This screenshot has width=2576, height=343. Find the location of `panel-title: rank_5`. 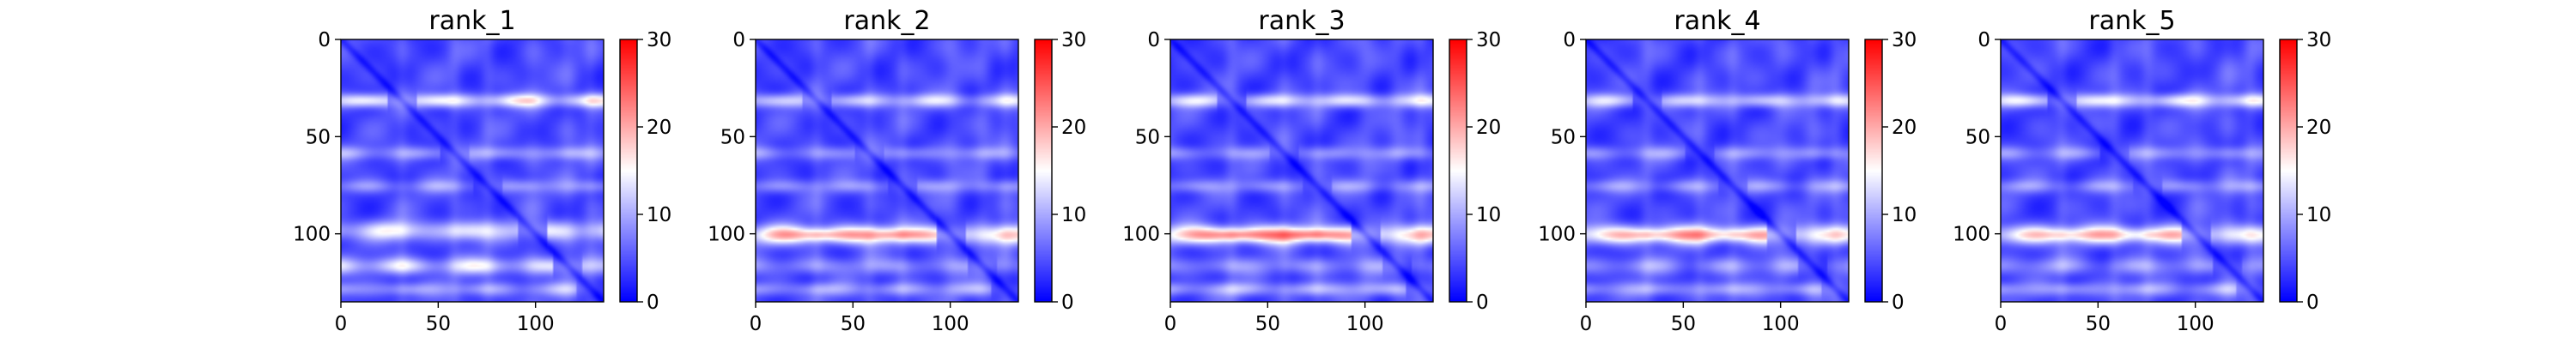

panel-title: rank_5 is located at coordinates (2131, 21).